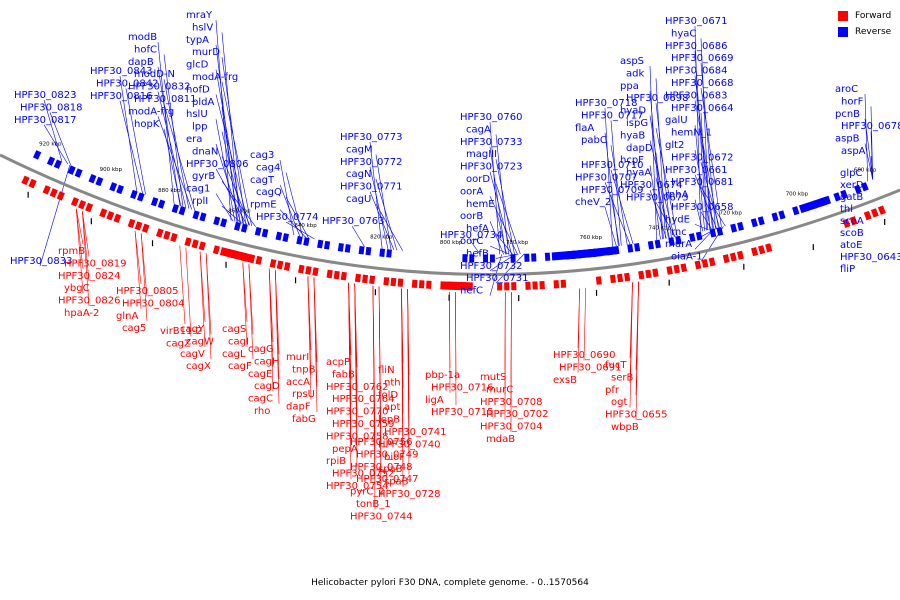 Image resolution: width=900 pixels, height=600 pixels. Describe the element at coordinates (612, 390) in the screenshot. I see `forward-gene-label: pfr` at that location.